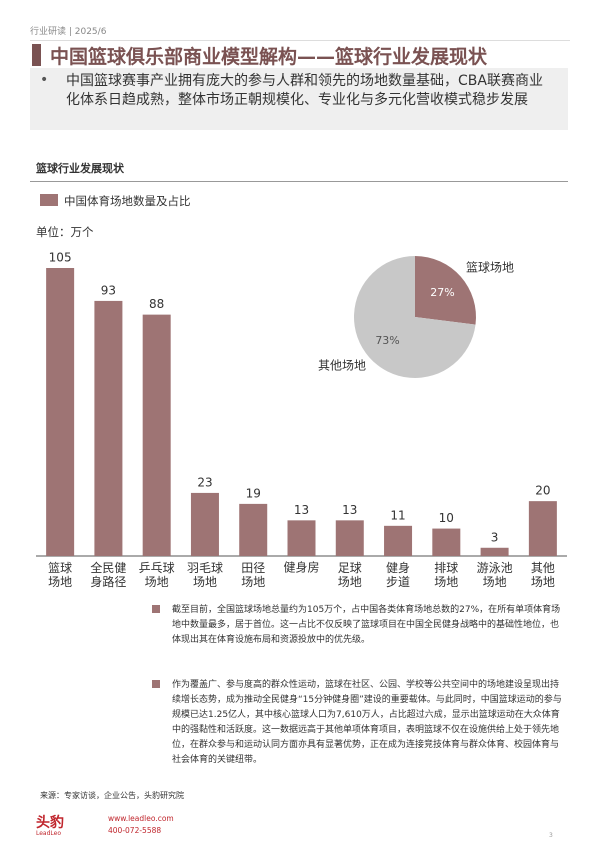  I want to click on phone: 400-072-5588, so click(135, 830).